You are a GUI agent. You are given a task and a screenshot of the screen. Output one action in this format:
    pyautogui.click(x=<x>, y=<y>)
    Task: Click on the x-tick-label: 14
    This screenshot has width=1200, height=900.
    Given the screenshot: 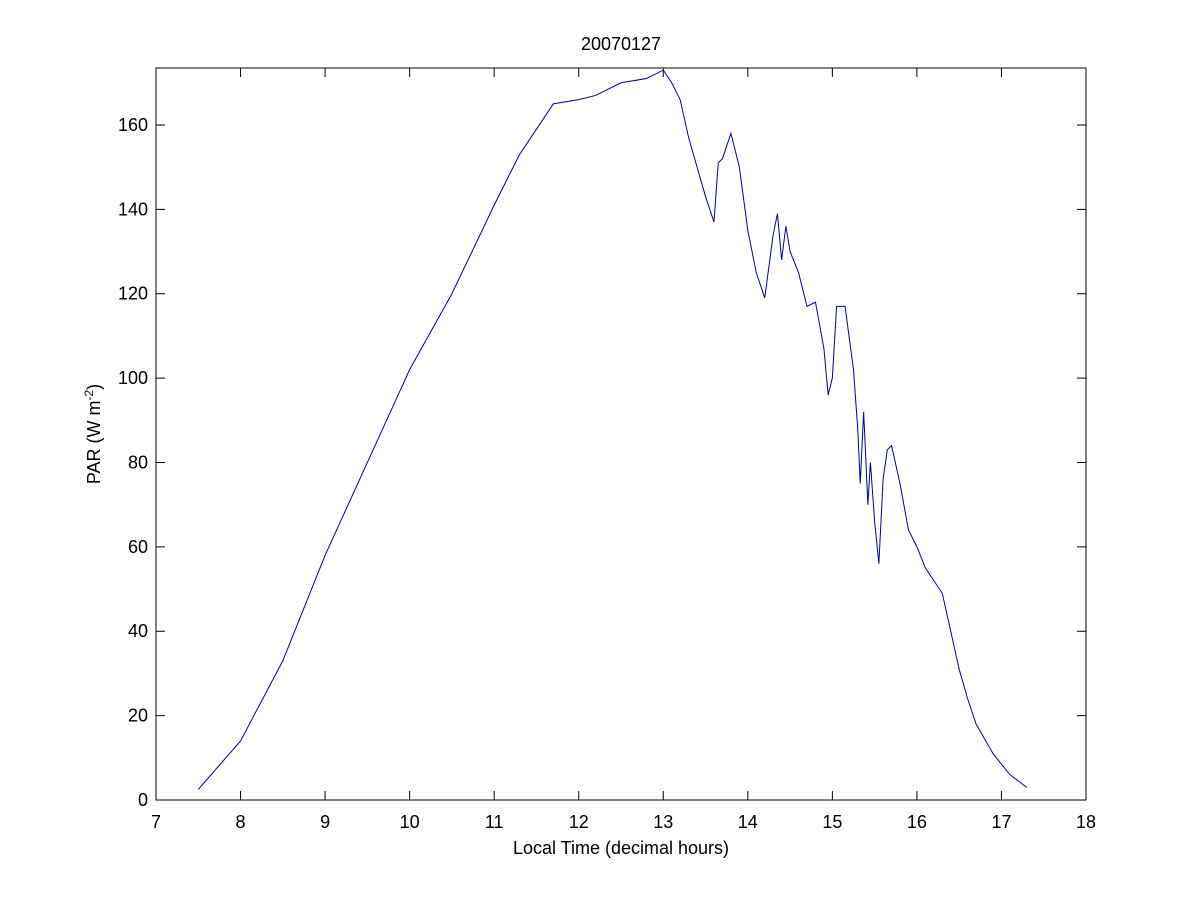 What is the action you would take?
    pyautogui.click(x=748, y=822)
    